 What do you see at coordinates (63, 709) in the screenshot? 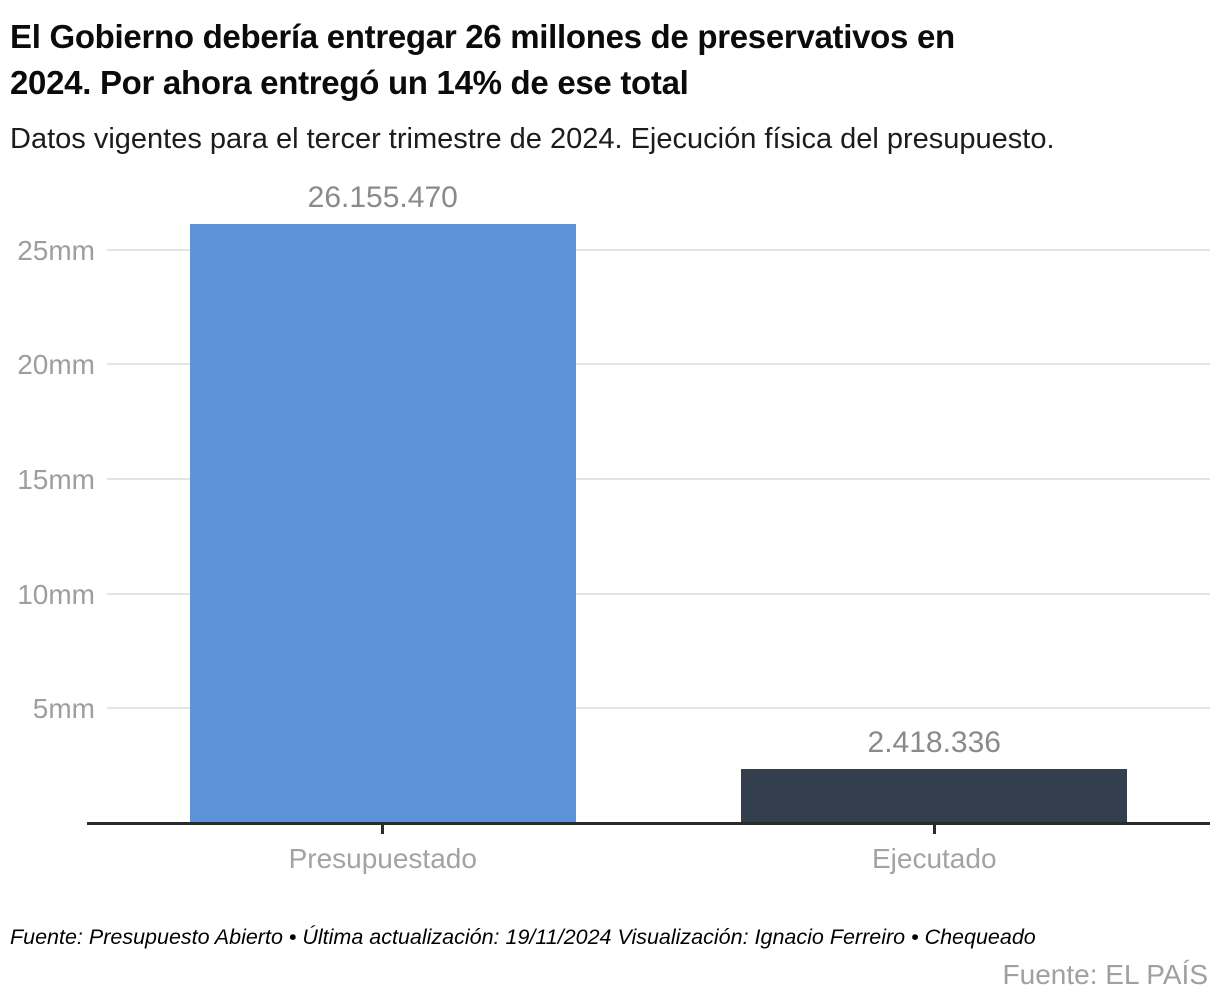
I see `y-tick-label-5mm: 5mm` at bounding box center [63, 709].